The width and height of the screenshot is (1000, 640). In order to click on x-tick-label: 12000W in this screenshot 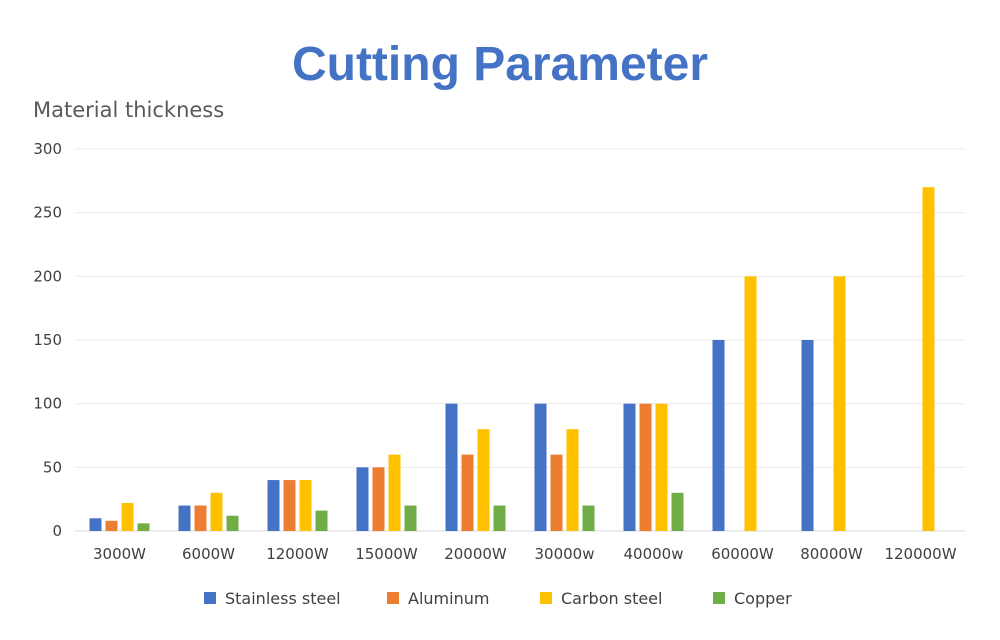, I will do `click(297, 554)`.